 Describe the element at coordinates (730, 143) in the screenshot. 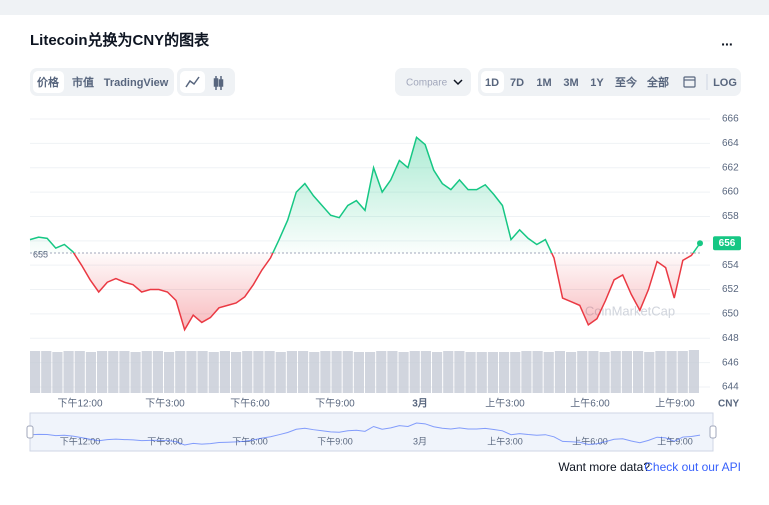

I see `y-tick-label: 664` at that location.